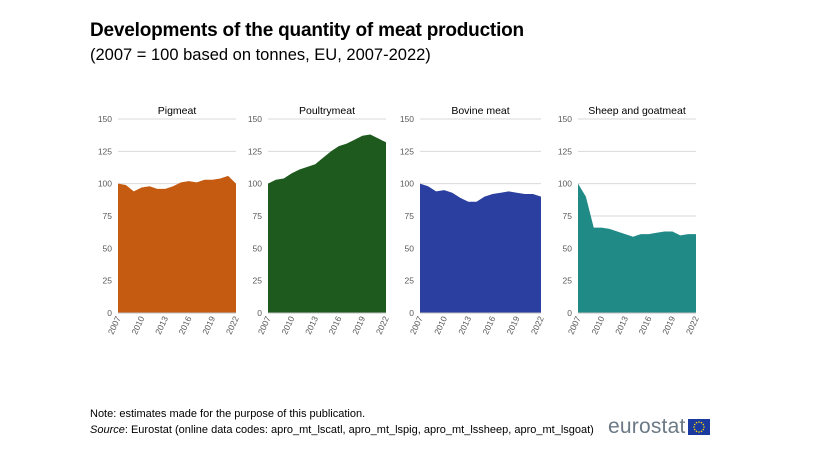 This screenshot has height=469, width=820. What do you see at coordinates (177, 111) in the screenshot?
I see `panel-title-pigmeat: Pigmeat` at bounding box center [177, 111].